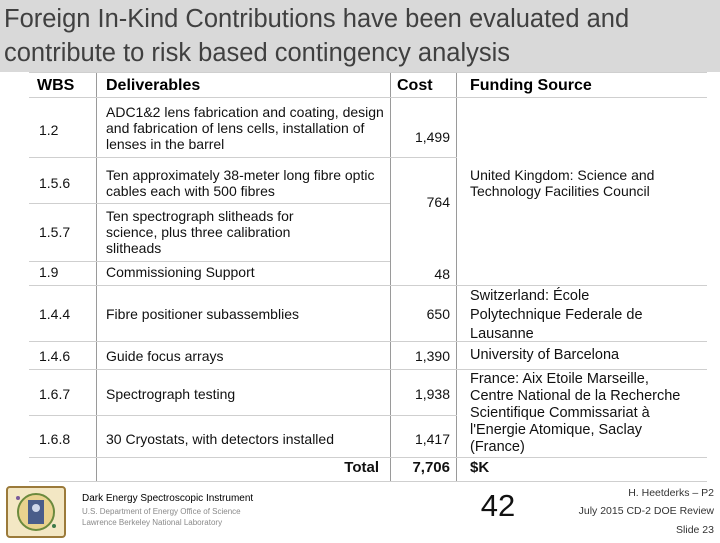 The image size is (720, 543). What do you see at coordinates (671, 493) in the screenshot?
I see `presenter-label: H. Heetderks – P2` at bounding box center [671, 493].